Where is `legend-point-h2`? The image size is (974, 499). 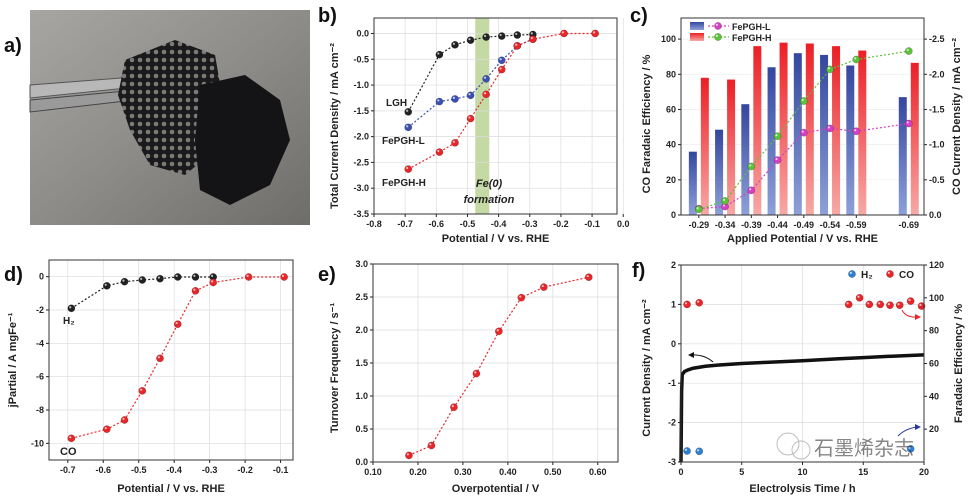 legend-point-h2 is located at coordinates (852, 274).